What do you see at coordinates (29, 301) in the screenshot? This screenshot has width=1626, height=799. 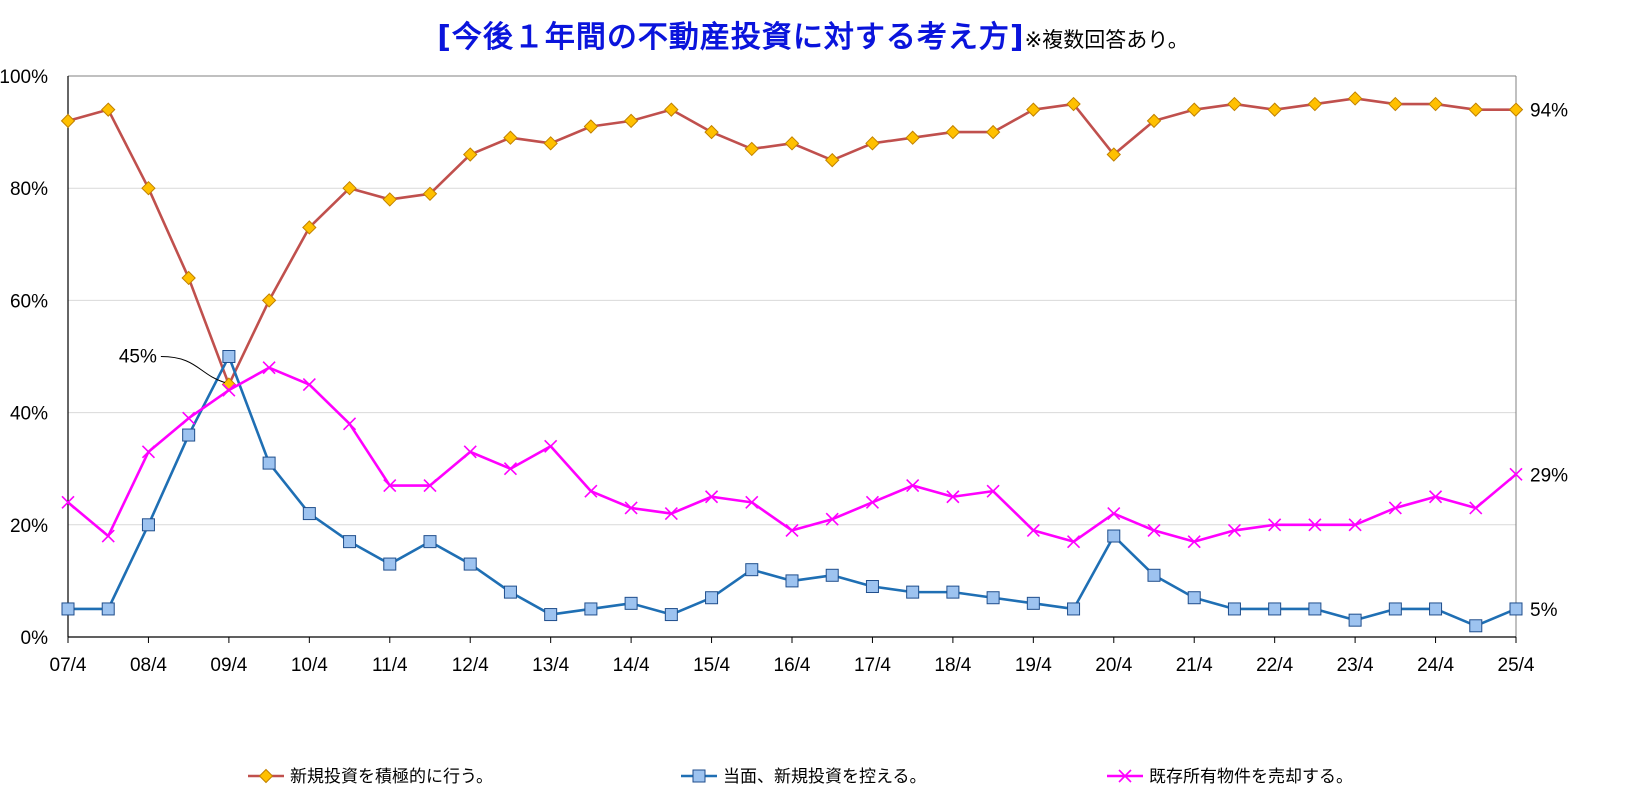 I see `y-tick-label: 60%` at bounding box center [29, 301].